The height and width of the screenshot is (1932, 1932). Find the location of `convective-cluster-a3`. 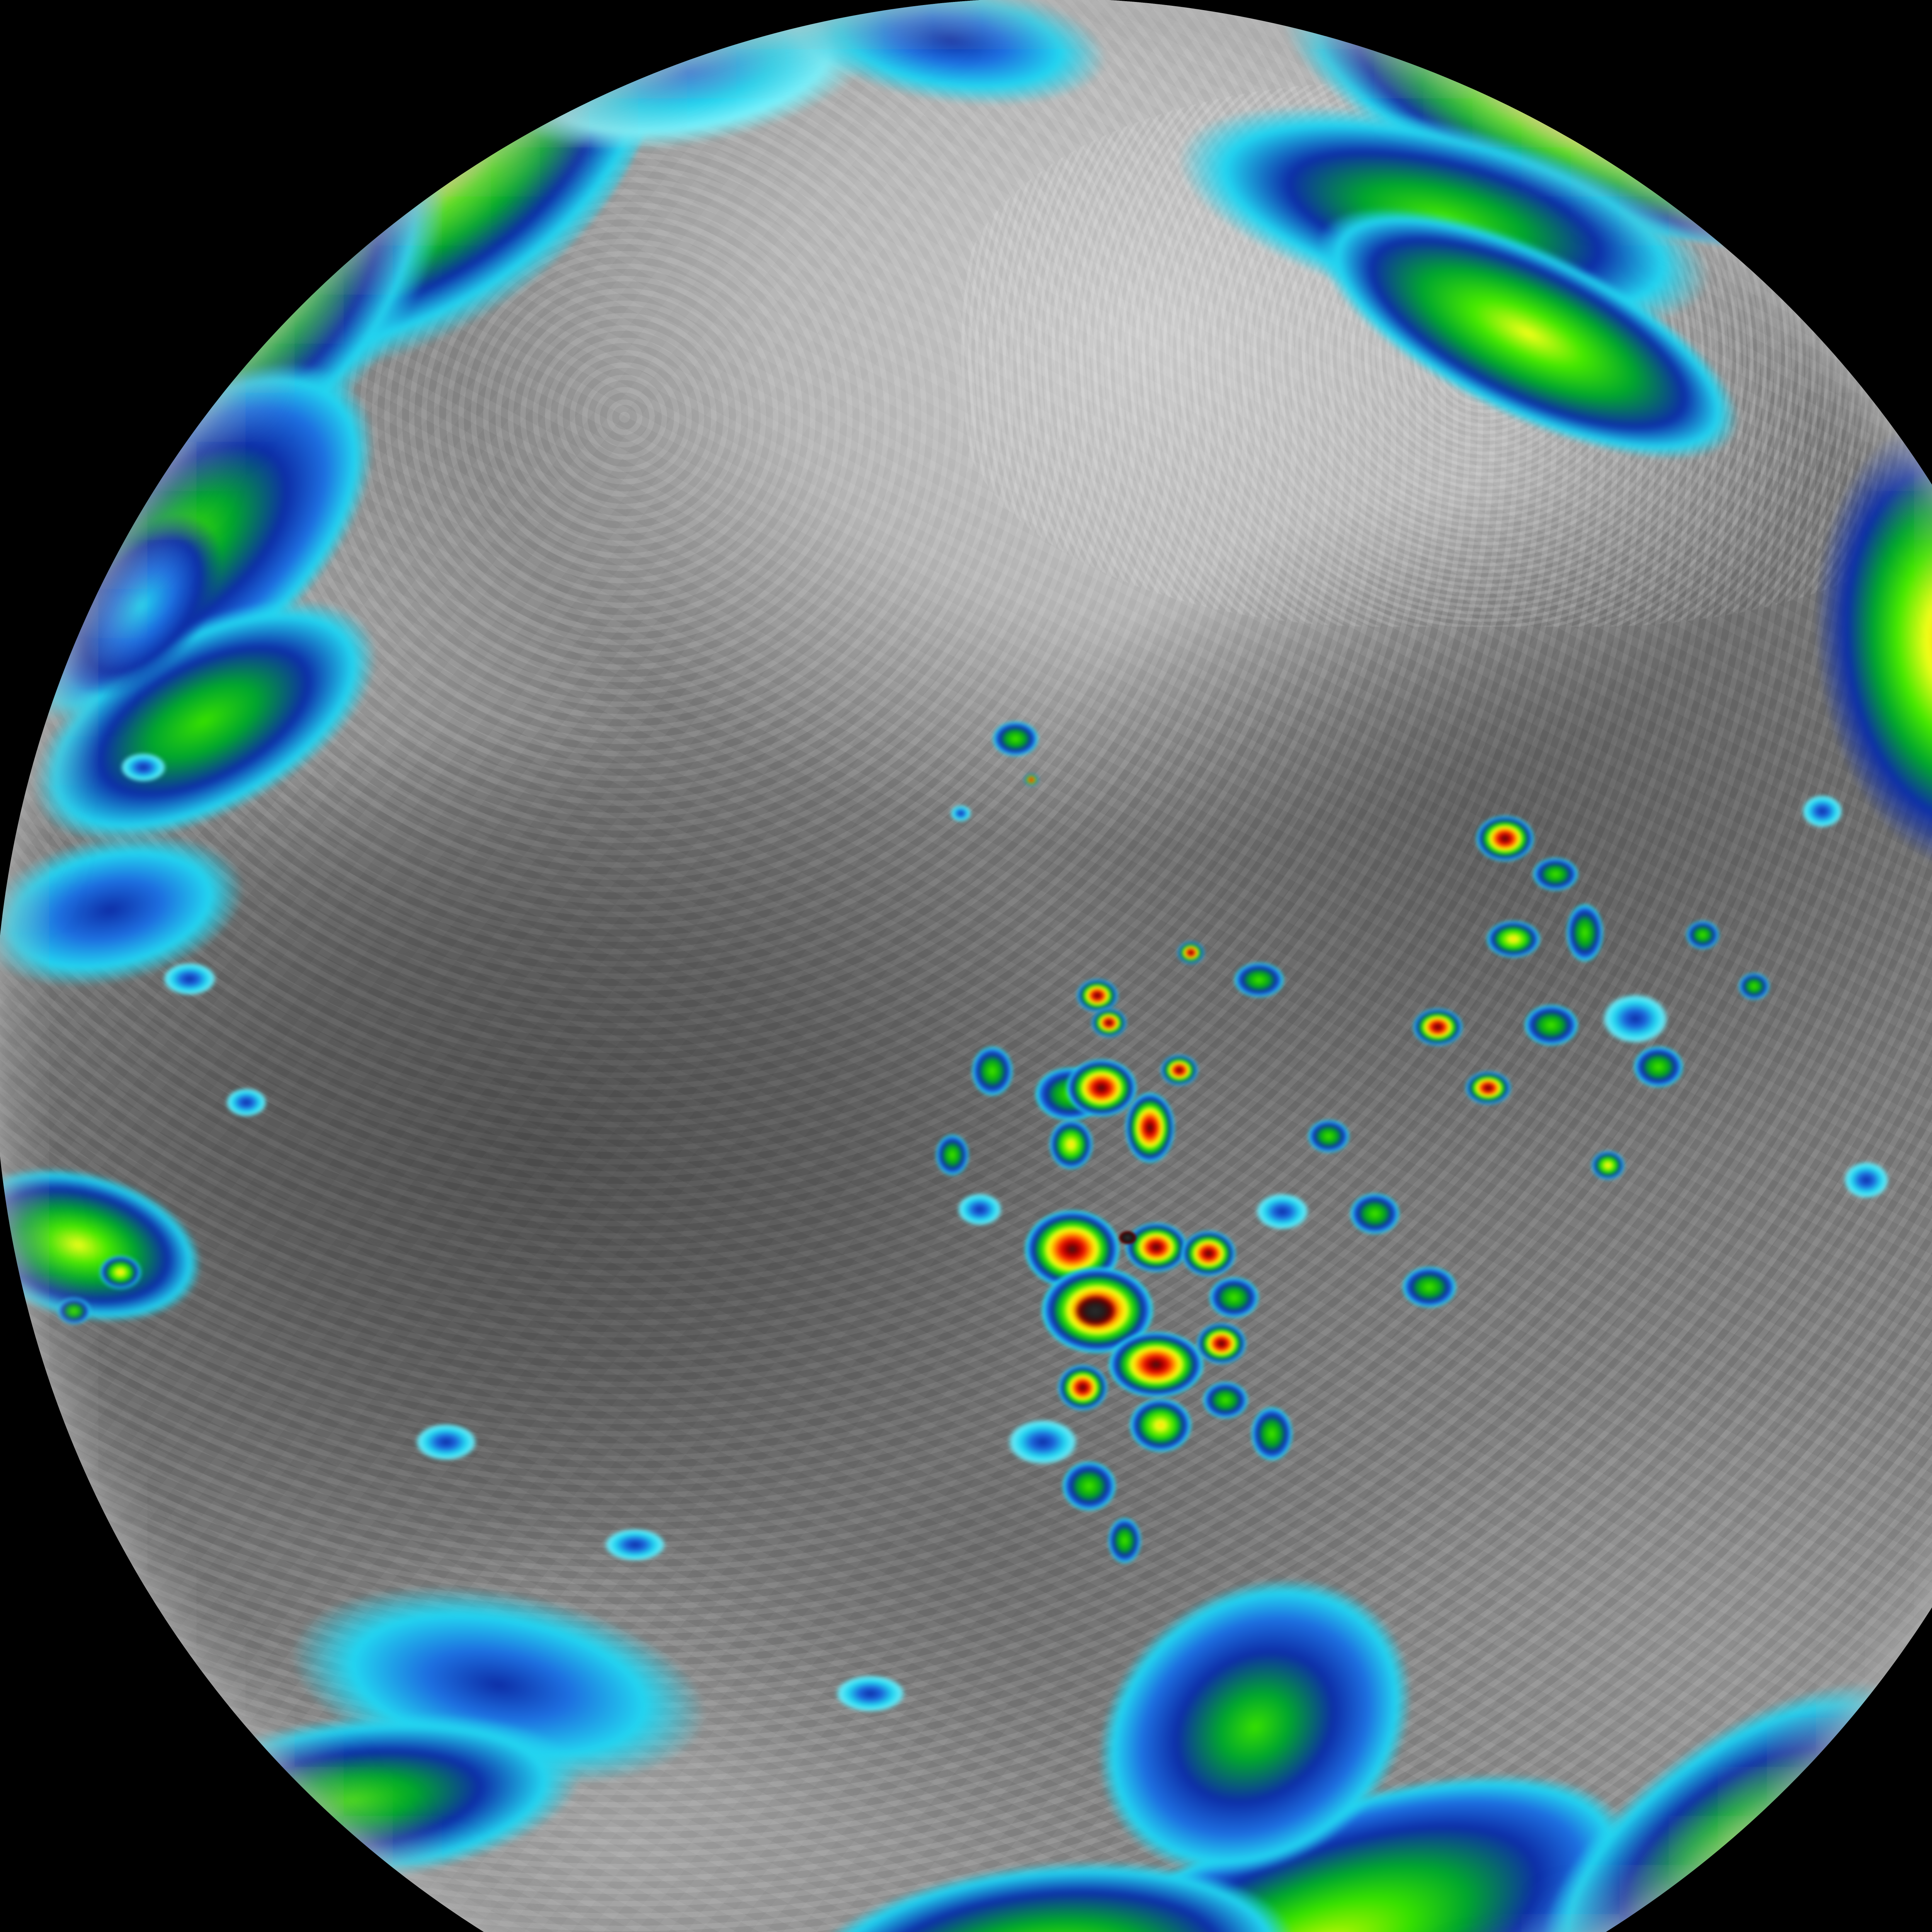

convective-cluster-a3 is located at coordinates (1071, 1144).